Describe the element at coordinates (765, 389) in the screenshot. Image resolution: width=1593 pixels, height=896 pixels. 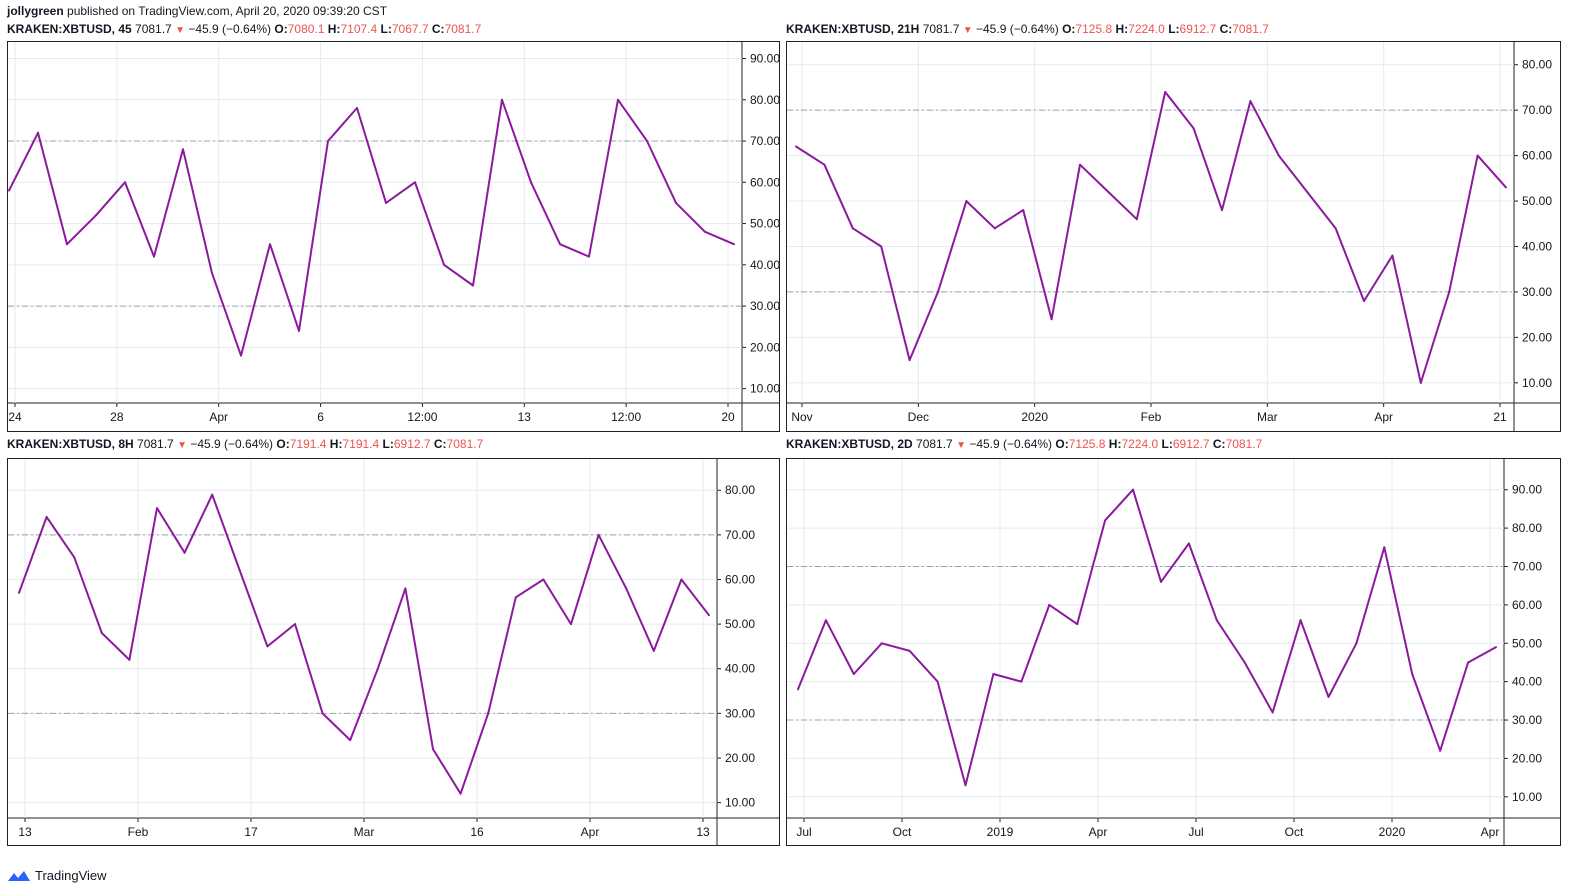
I see `y-tick-label: 10.00` at that location.